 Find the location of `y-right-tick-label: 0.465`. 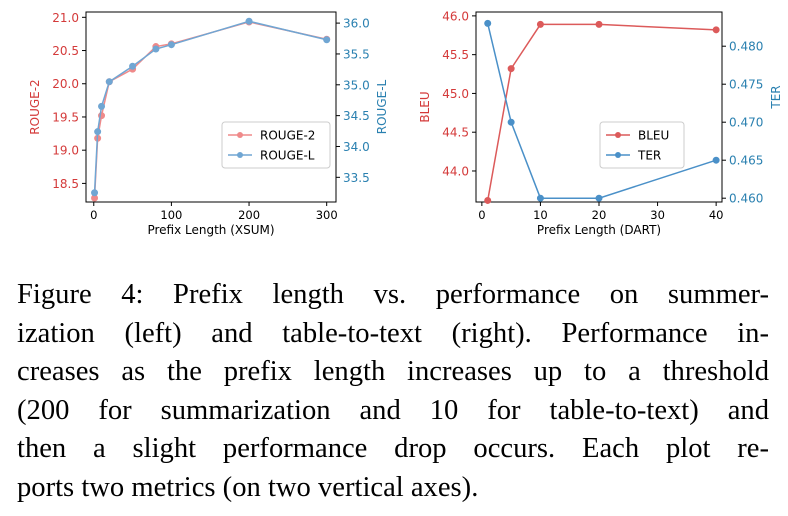

y-right-tick-label: 0.465 is located at coordinates (746, 161).